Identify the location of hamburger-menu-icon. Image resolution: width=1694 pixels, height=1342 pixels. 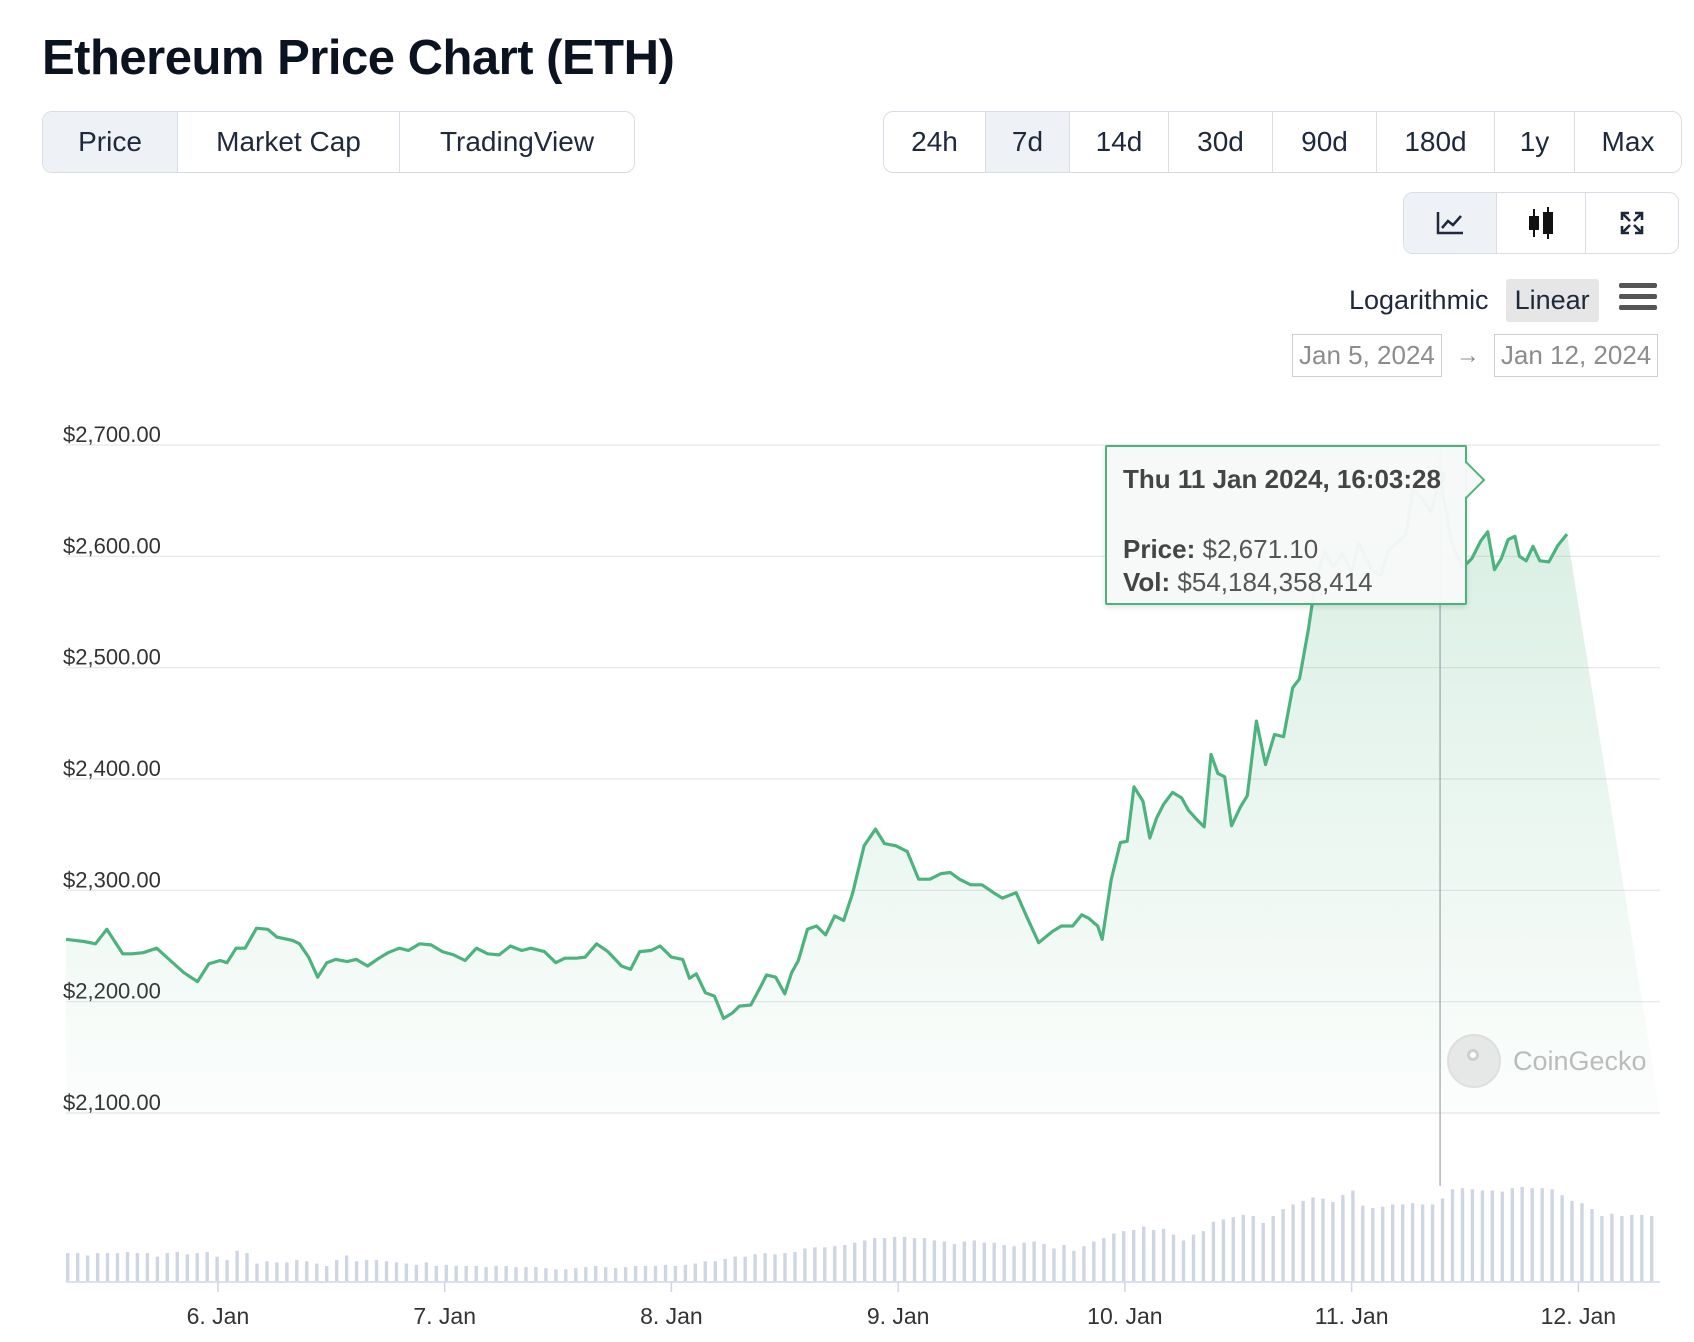
(1638, 299).